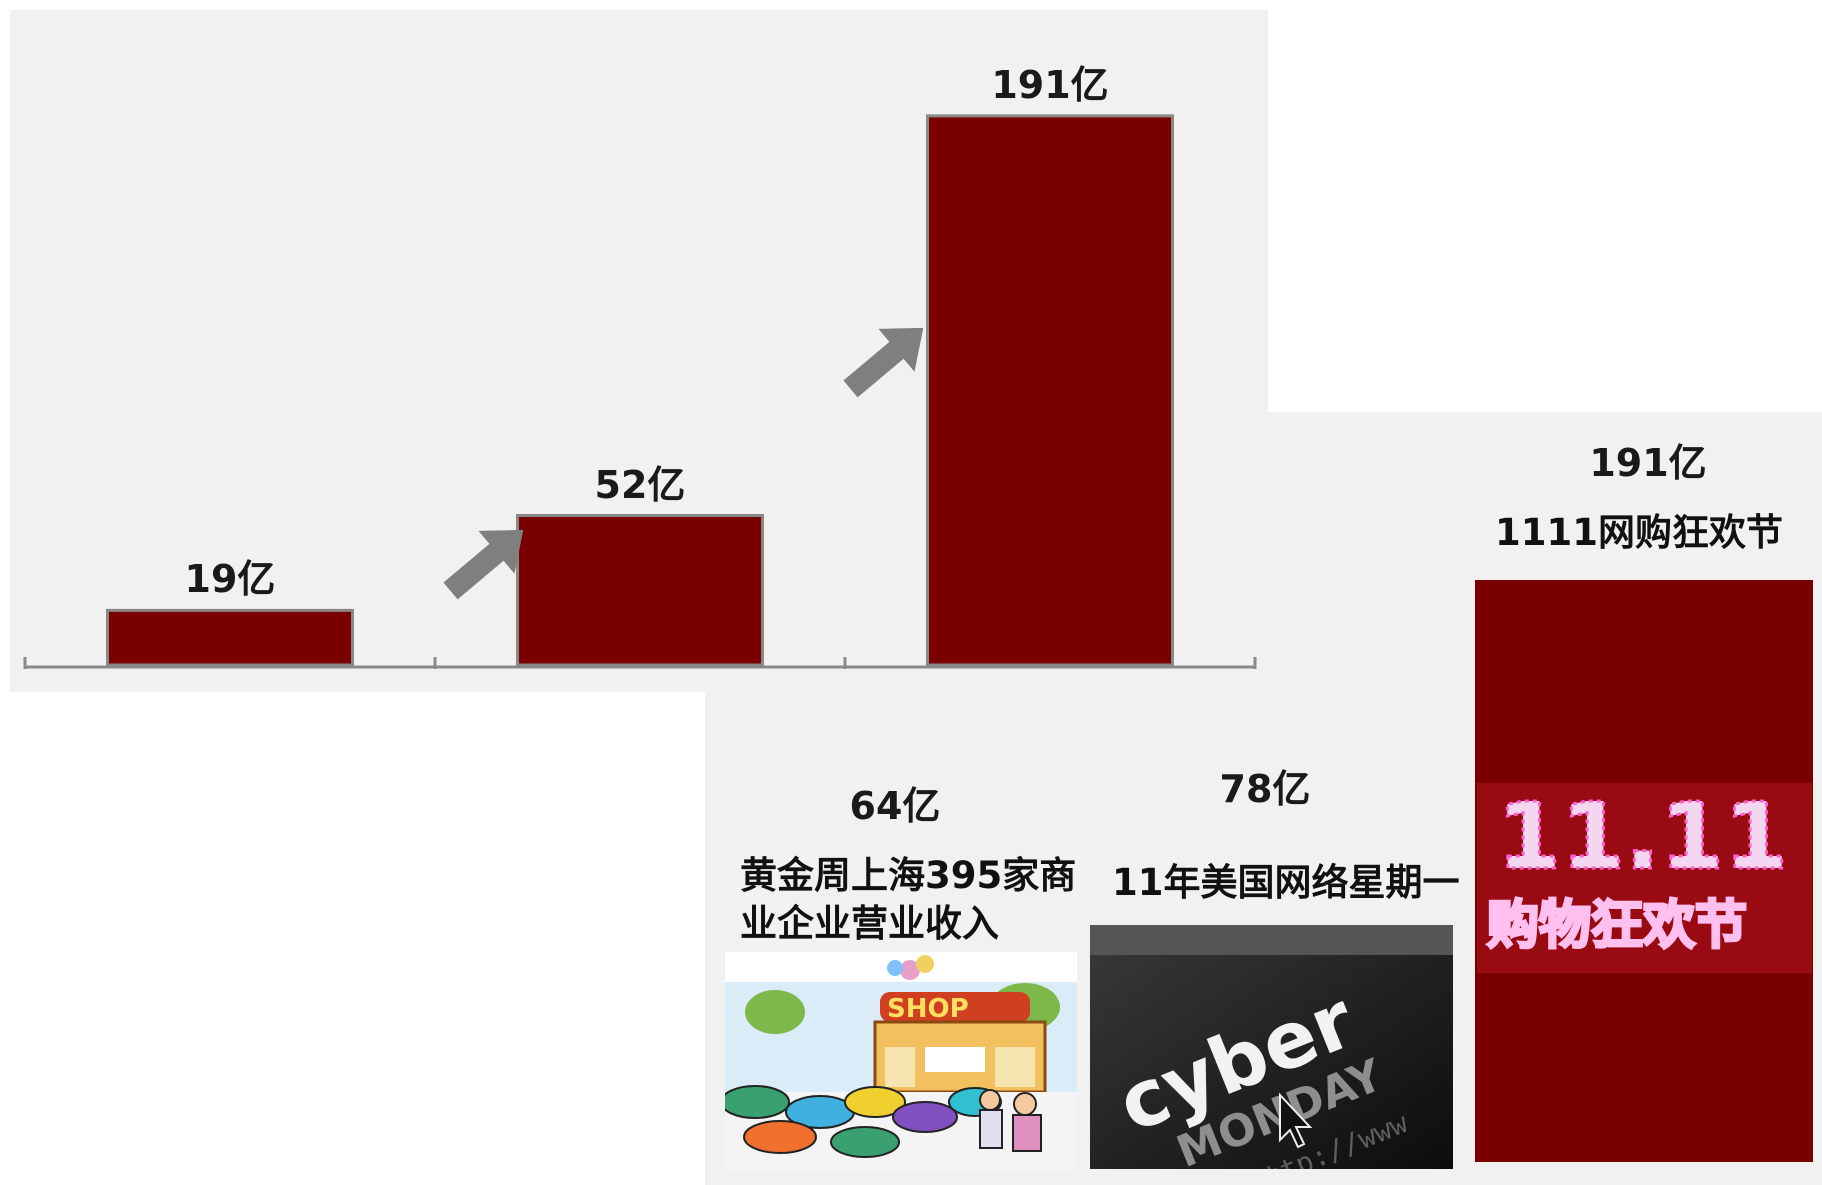  What do you see at coordinates (1296, 1120) in the screenshot?
I see `cursor-icon` at bounding box center [1296, 1120].